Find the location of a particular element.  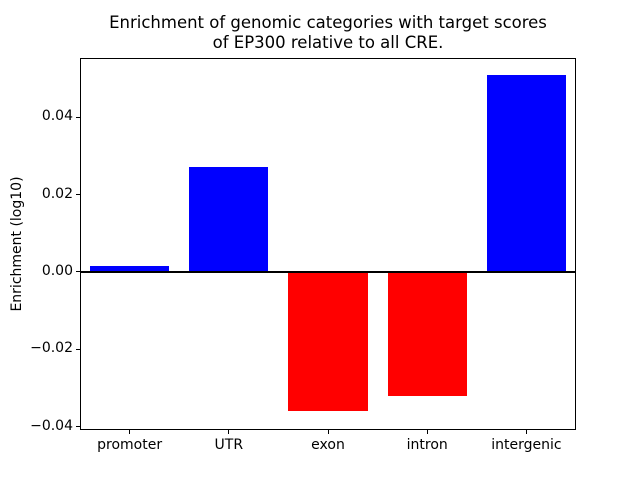

x-tick-label-UTR: UTR is located at coordinates (229, 445).